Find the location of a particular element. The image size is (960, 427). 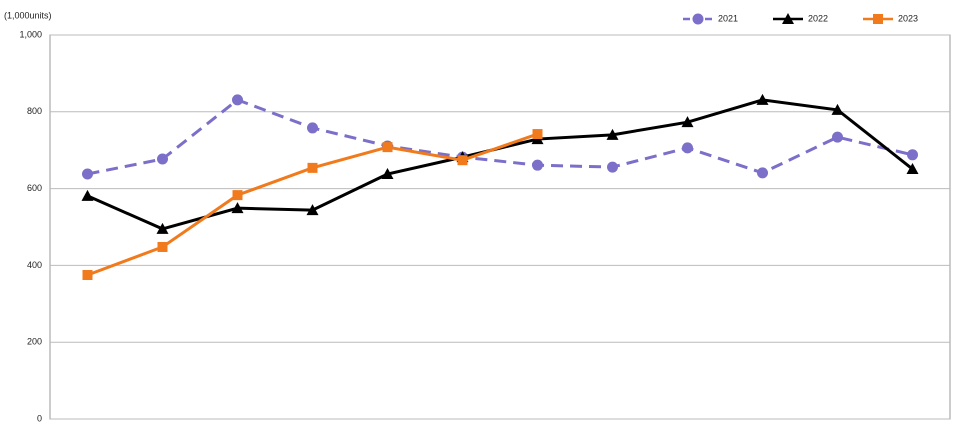

y-tick-label: 0 is located at coordinates (39, 418).